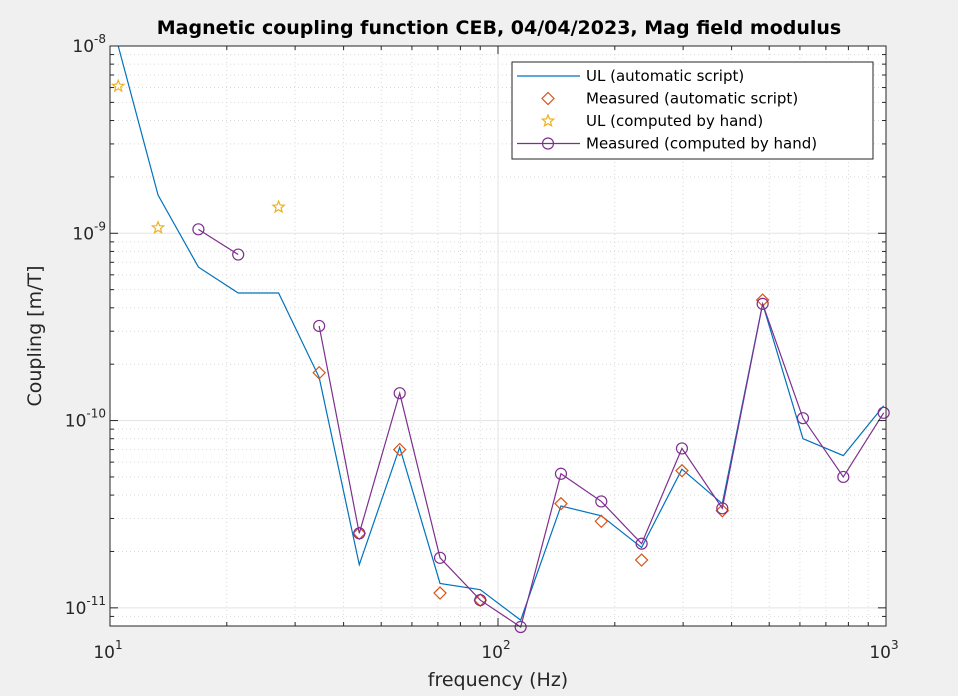 The width and height of the screenshot is (958, 696). Describe the element at coordinates (35, 335) in the screenshot. I see `y-axis-label: Coupling [m/T]` at that location.